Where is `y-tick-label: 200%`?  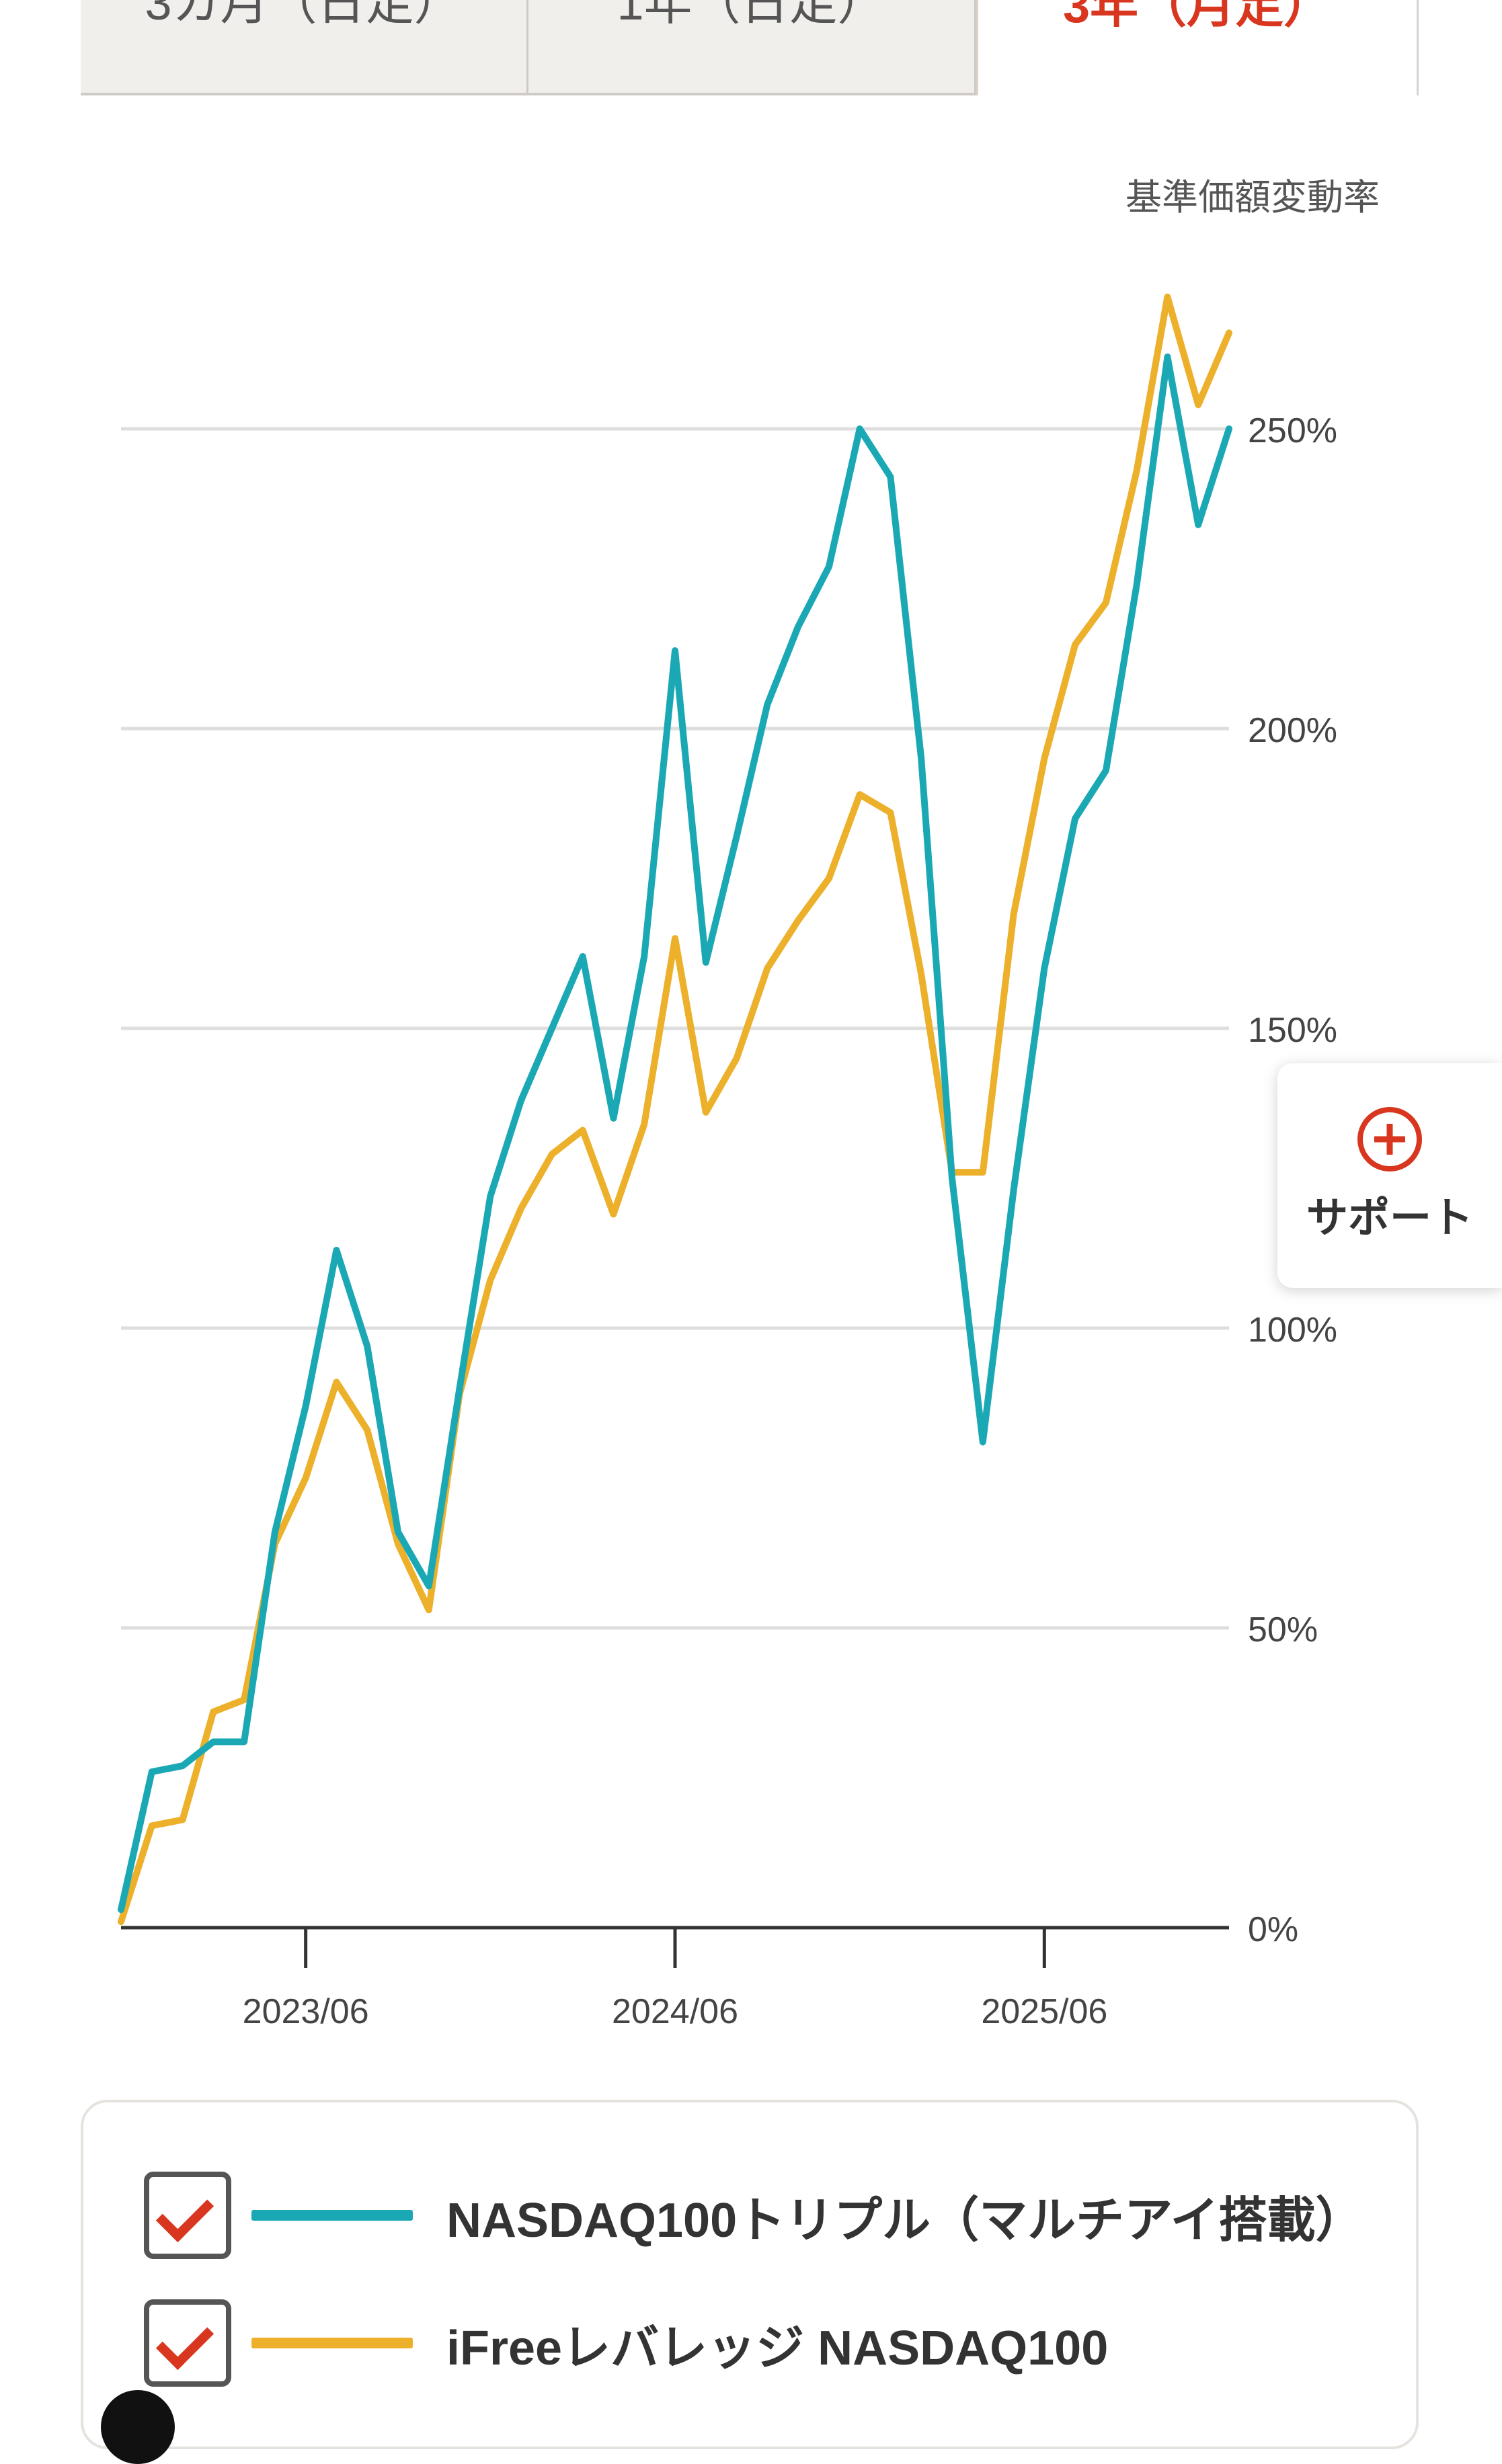
y-tick-label: 200% is located at coordinates (1292, 730).